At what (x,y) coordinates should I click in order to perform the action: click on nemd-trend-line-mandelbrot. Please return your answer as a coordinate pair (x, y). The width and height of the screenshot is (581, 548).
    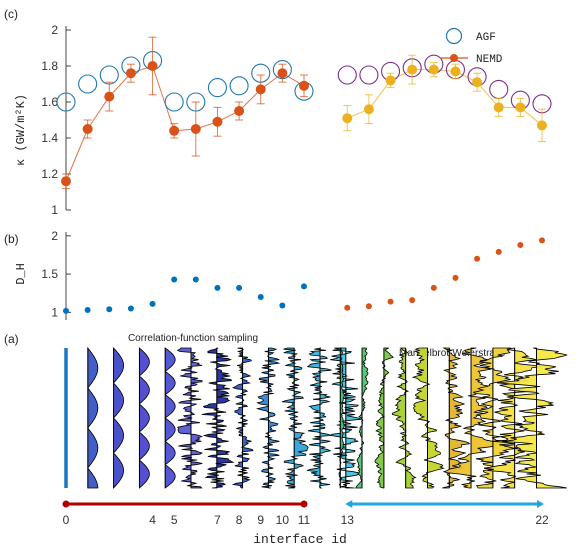
    Looking at the image, I should click on (445, 97).